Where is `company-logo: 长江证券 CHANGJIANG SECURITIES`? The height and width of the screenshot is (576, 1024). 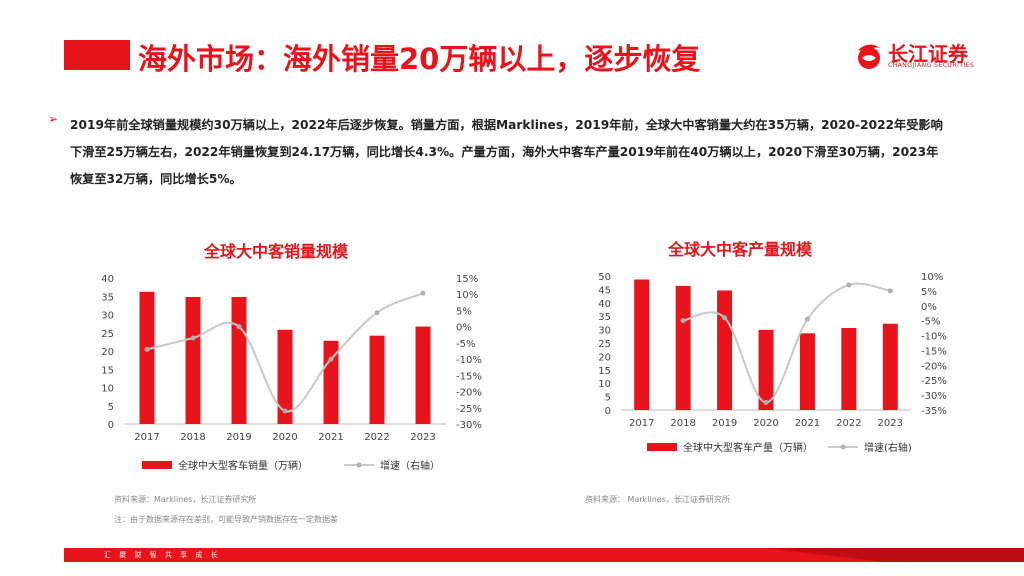 company-logo: 长江证券 CHANGJIANG SECURITIES is located at coordinates (917, 56).